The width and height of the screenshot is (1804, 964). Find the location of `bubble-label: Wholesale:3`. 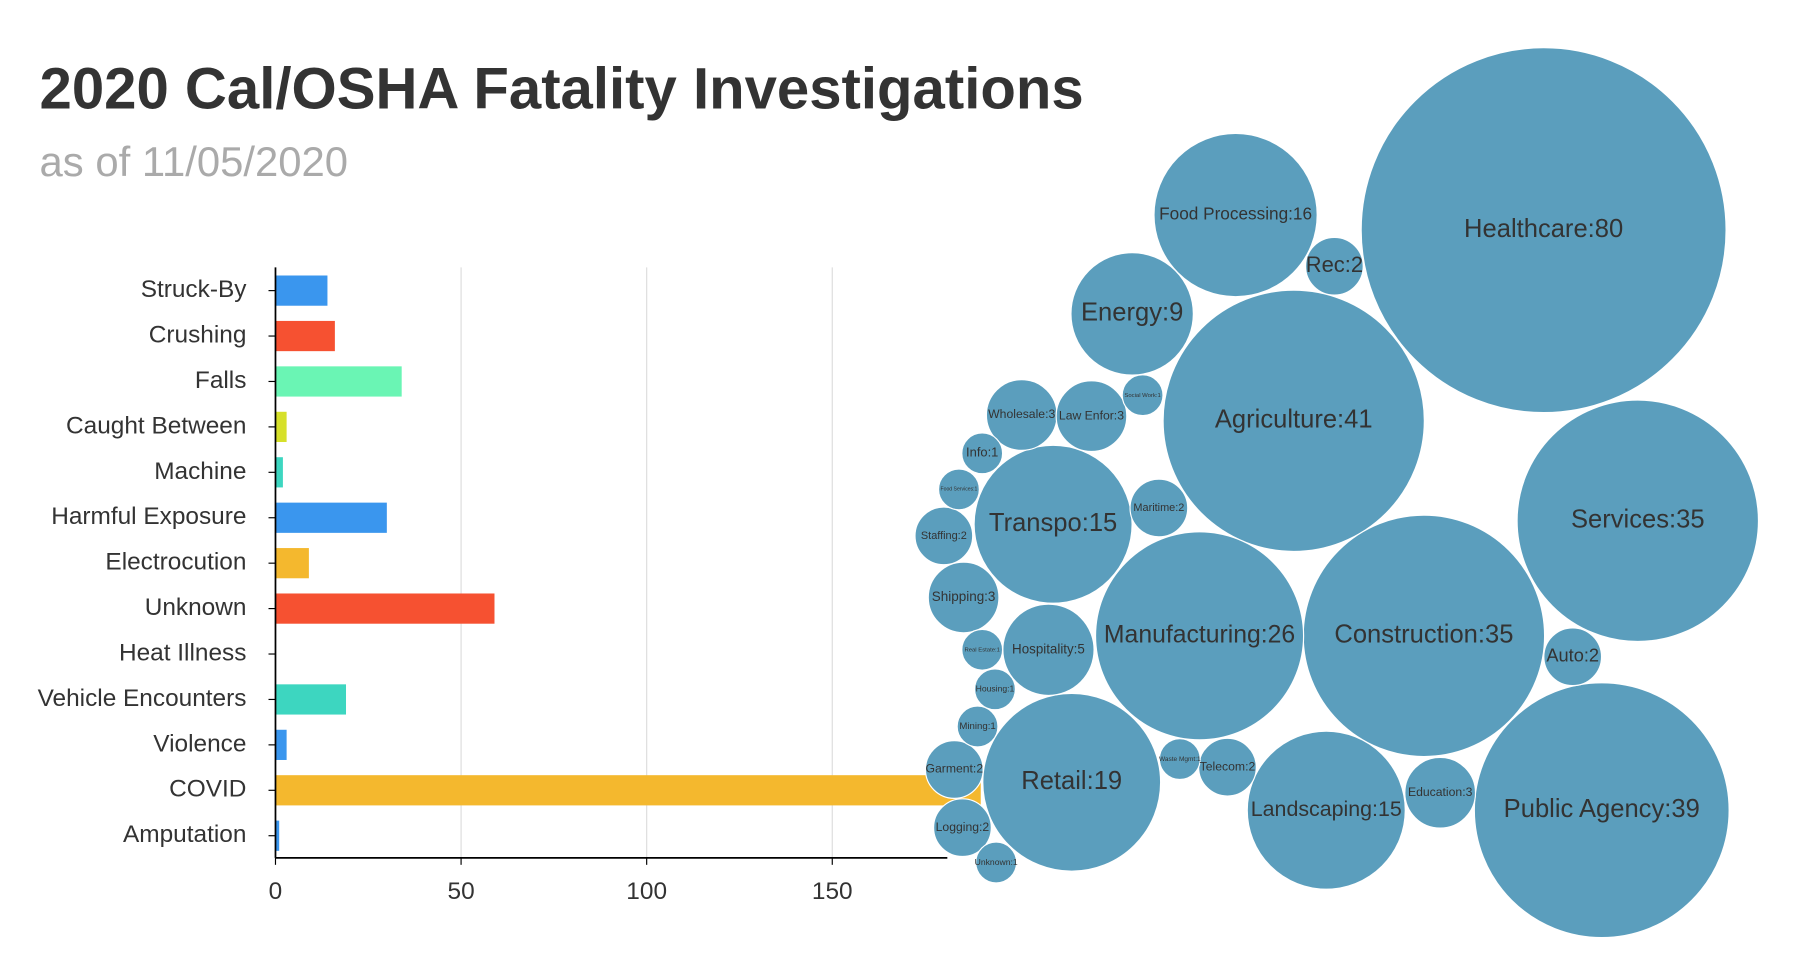

bubble-label: Wholesale:3 is located at coordinates (1021, 414).